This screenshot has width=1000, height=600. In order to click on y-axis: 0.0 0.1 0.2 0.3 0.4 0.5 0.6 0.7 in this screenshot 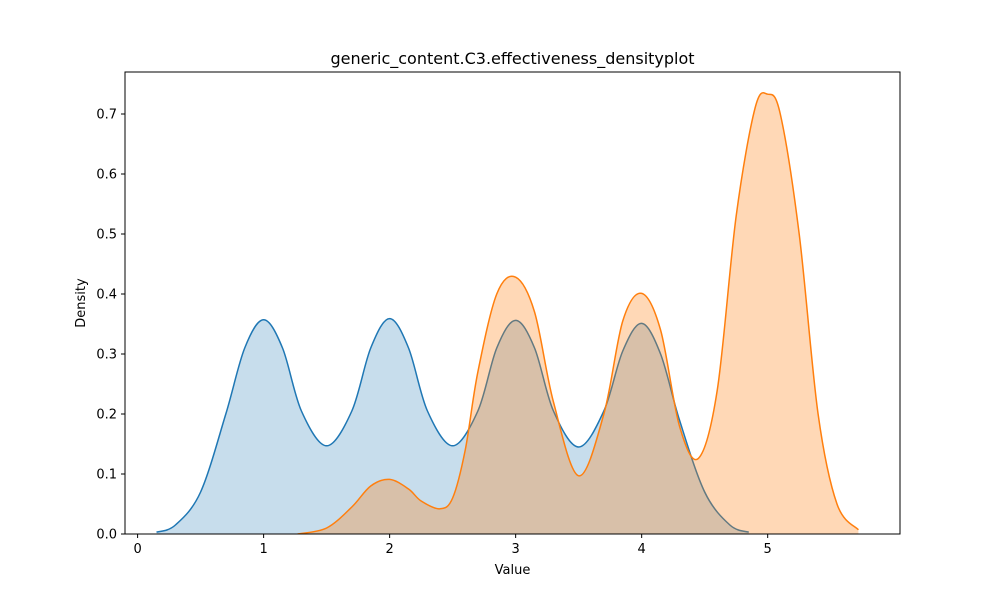, I will do `click(110, 325)`.